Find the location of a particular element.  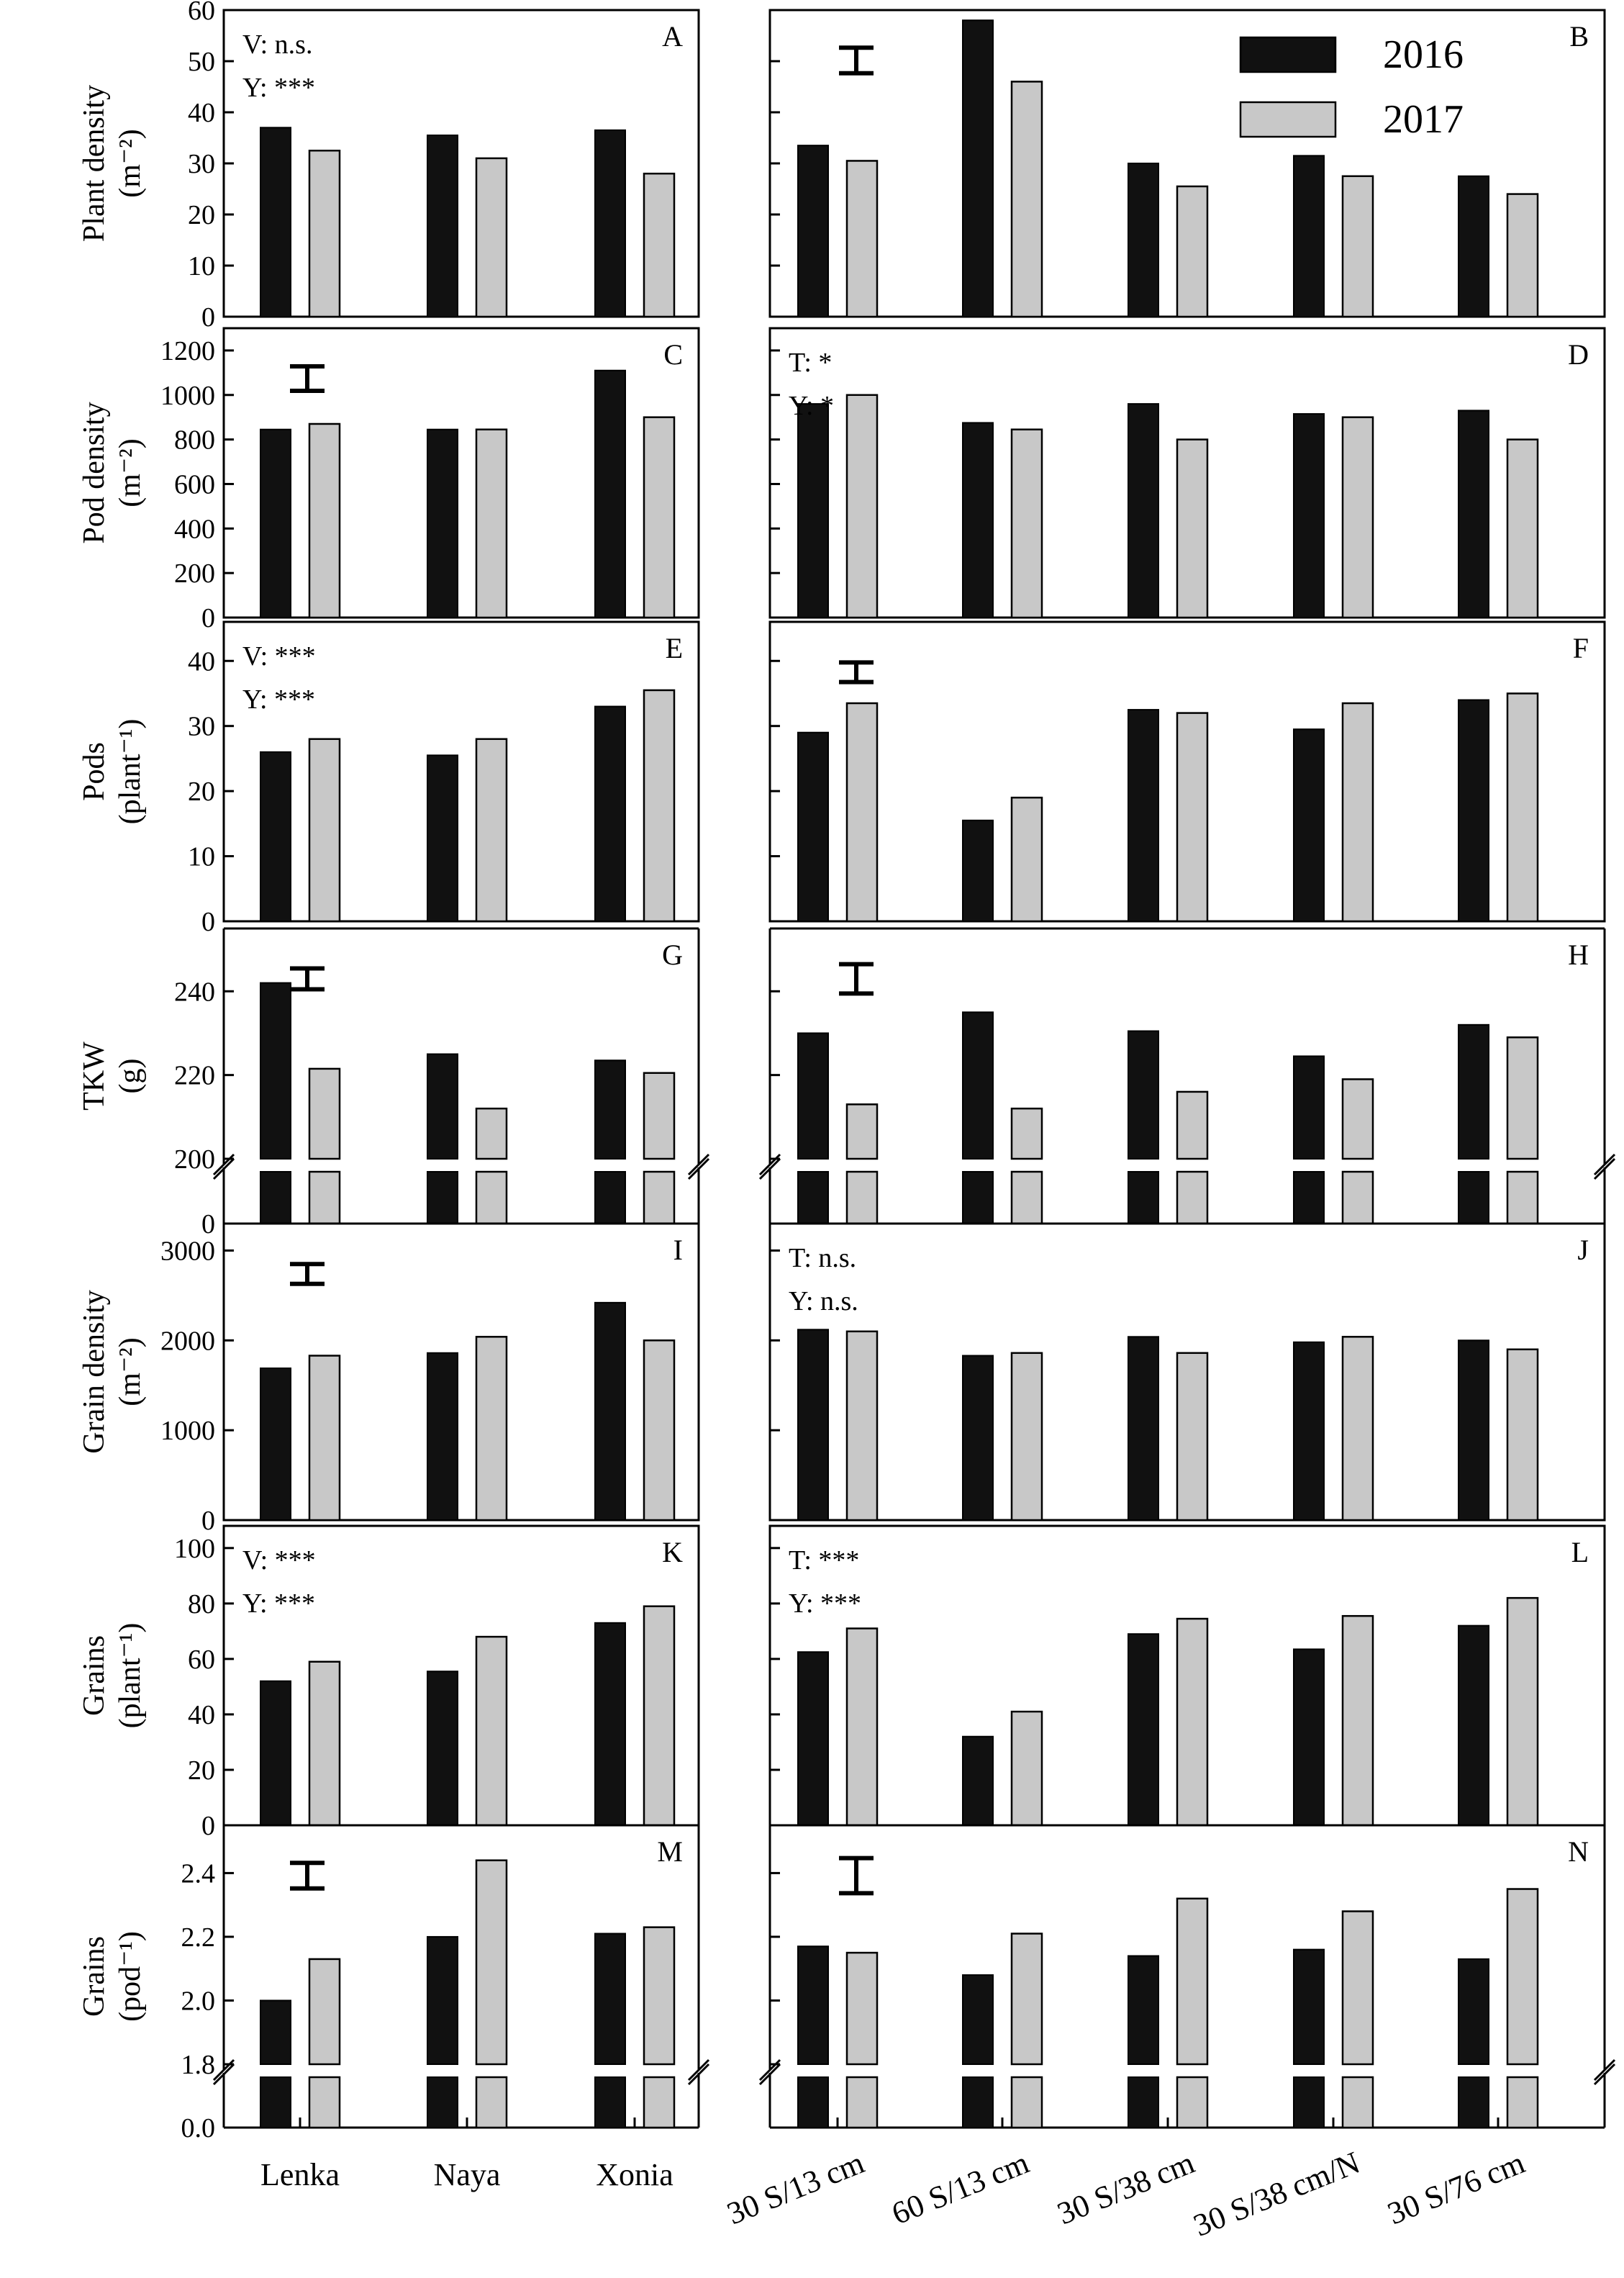

y-axis-label-line: Pods is located at coordinates (94, 771).